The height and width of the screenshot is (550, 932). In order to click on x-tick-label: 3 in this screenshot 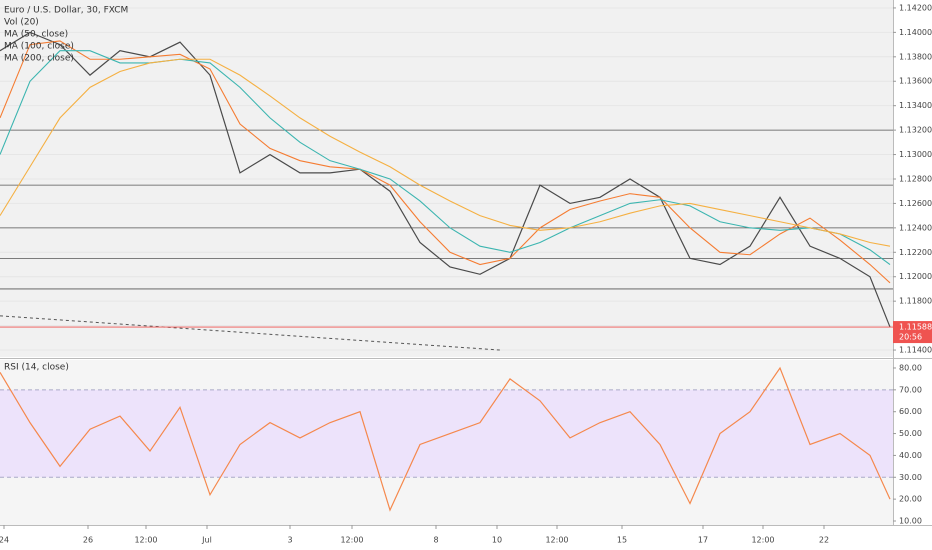, I will do `click(289, 540)`.